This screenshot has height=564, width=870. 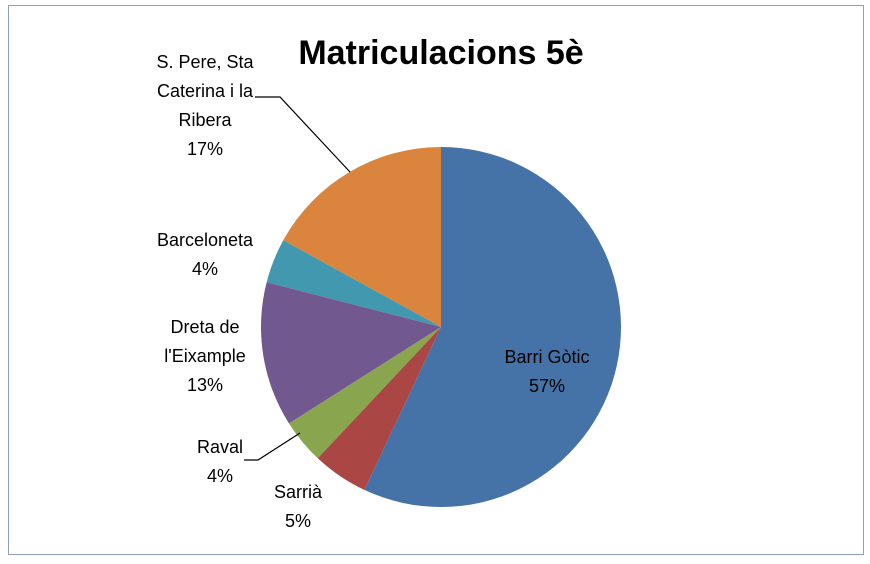 I want to click on data-label: Raval 4%, so click(x=220, y=462).